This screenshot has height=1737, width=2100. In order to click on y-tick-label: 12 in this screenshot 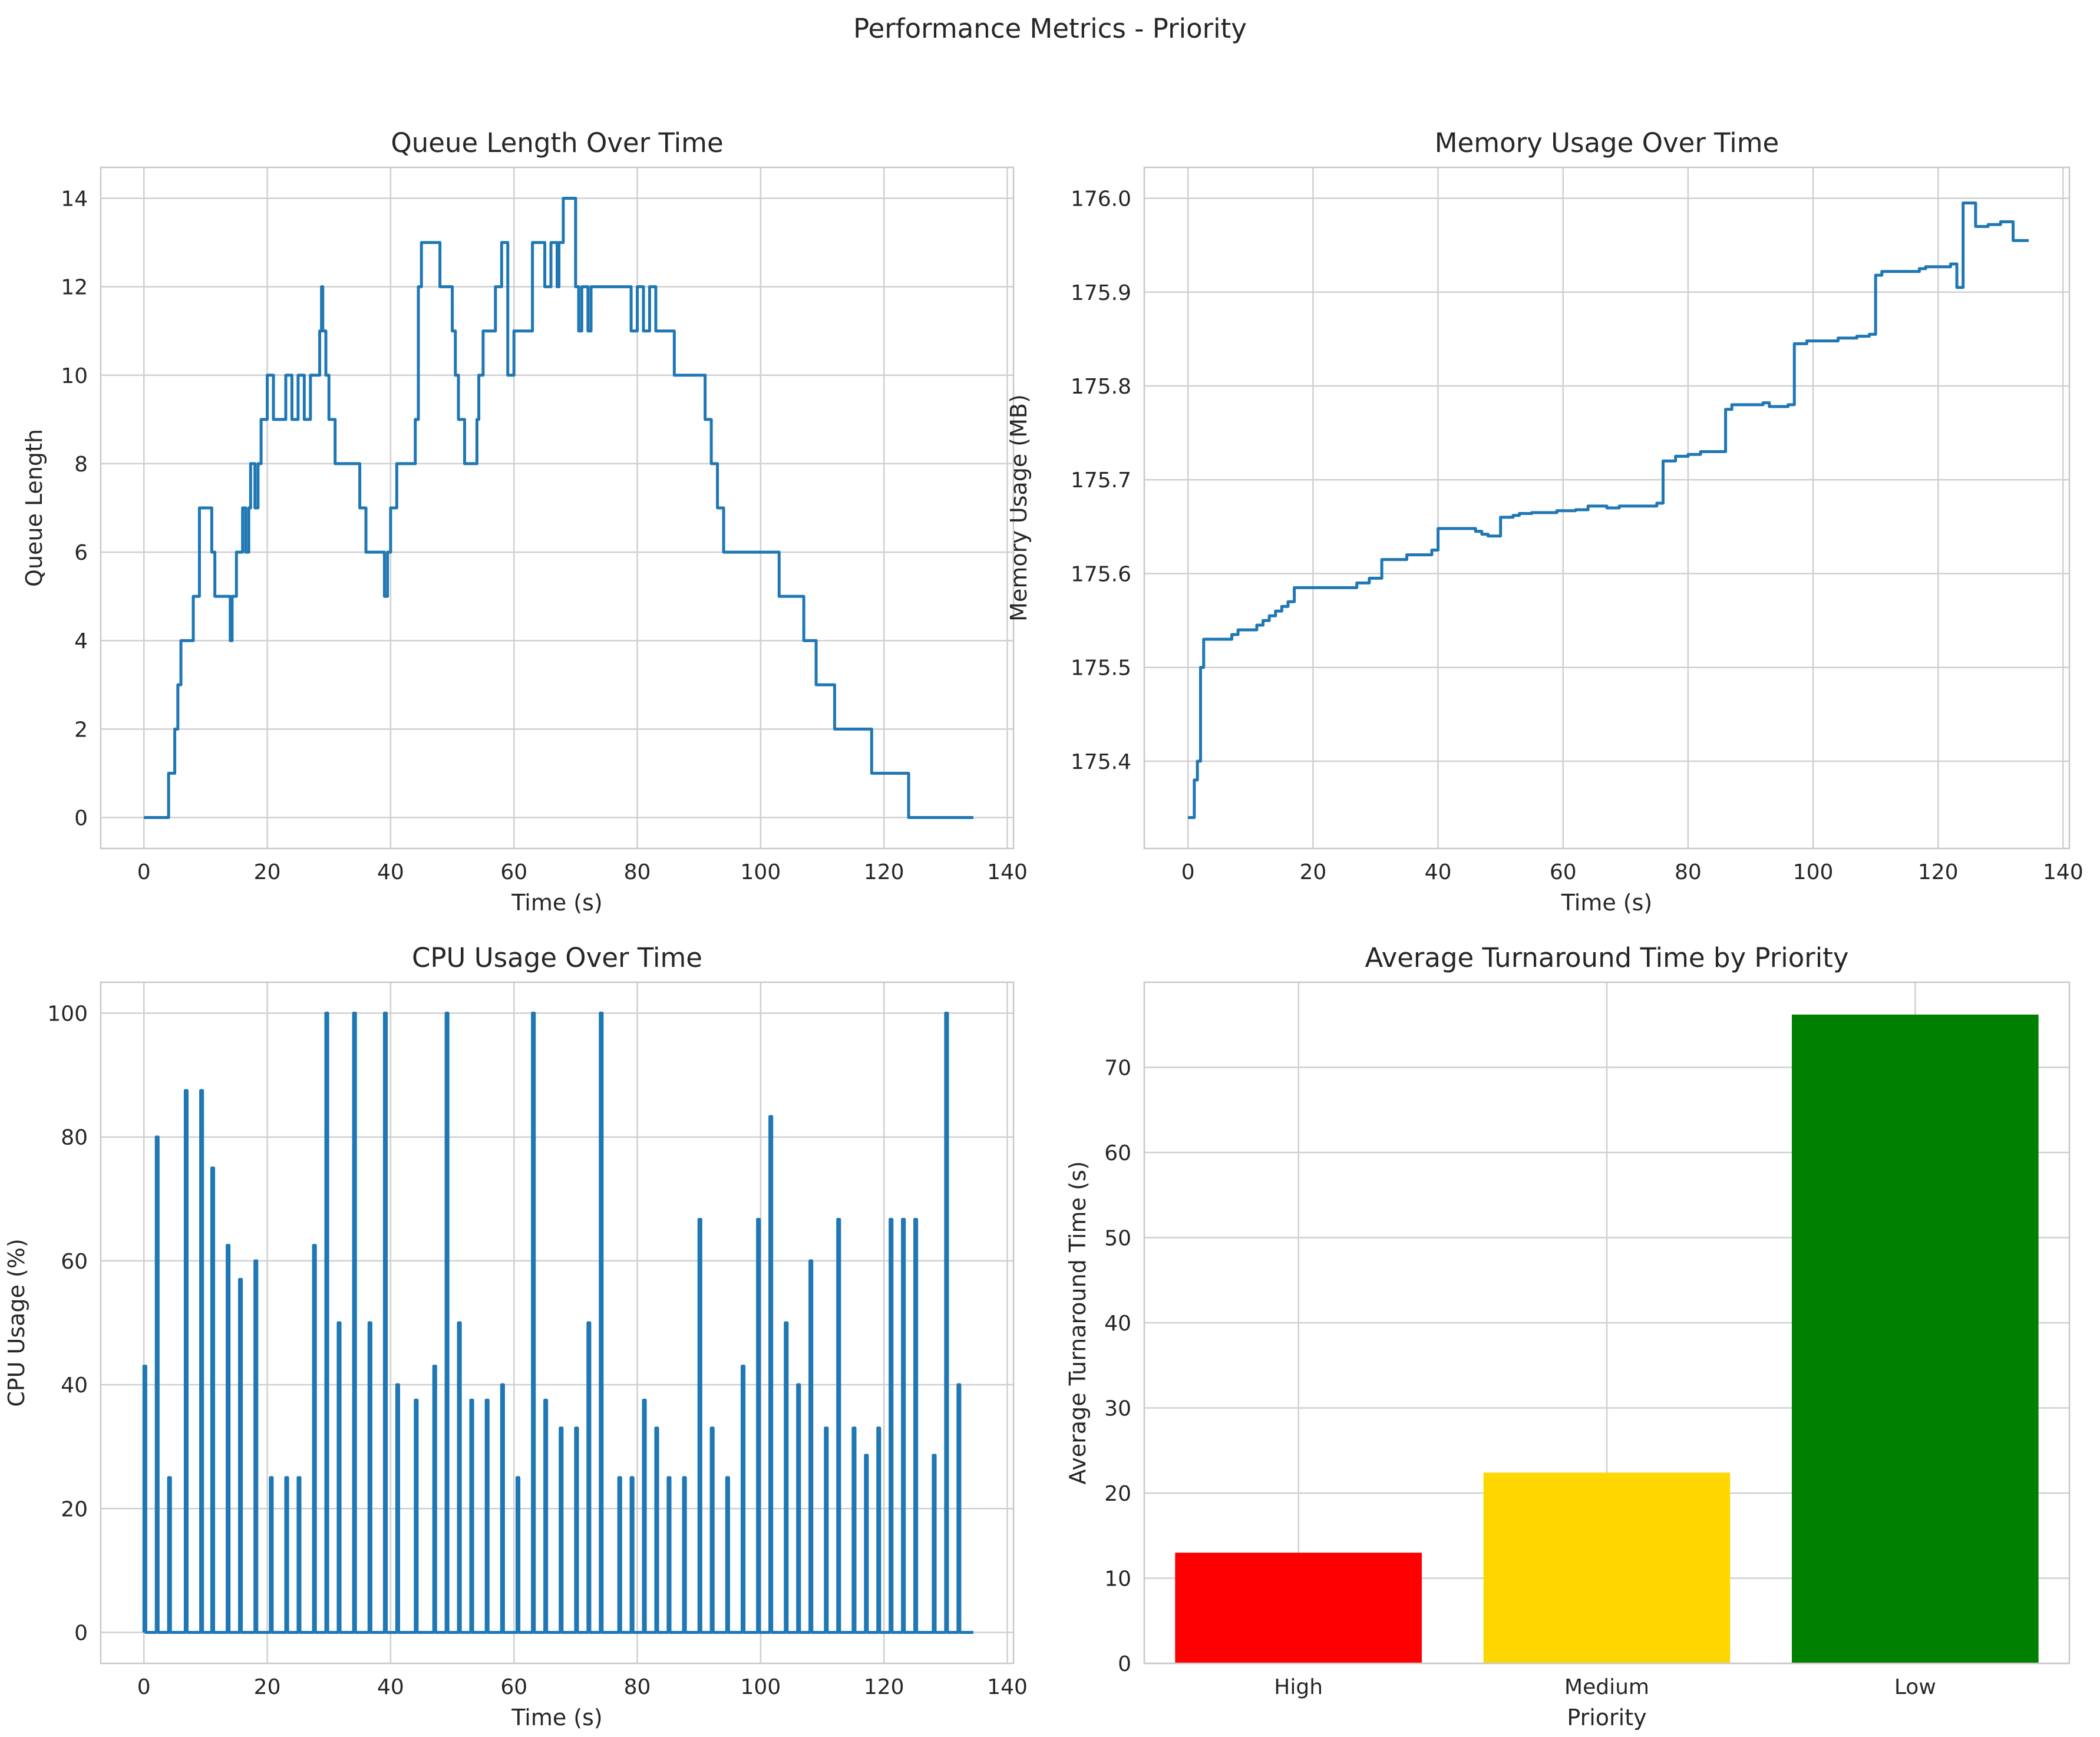, I will do `click(74, 288)`.